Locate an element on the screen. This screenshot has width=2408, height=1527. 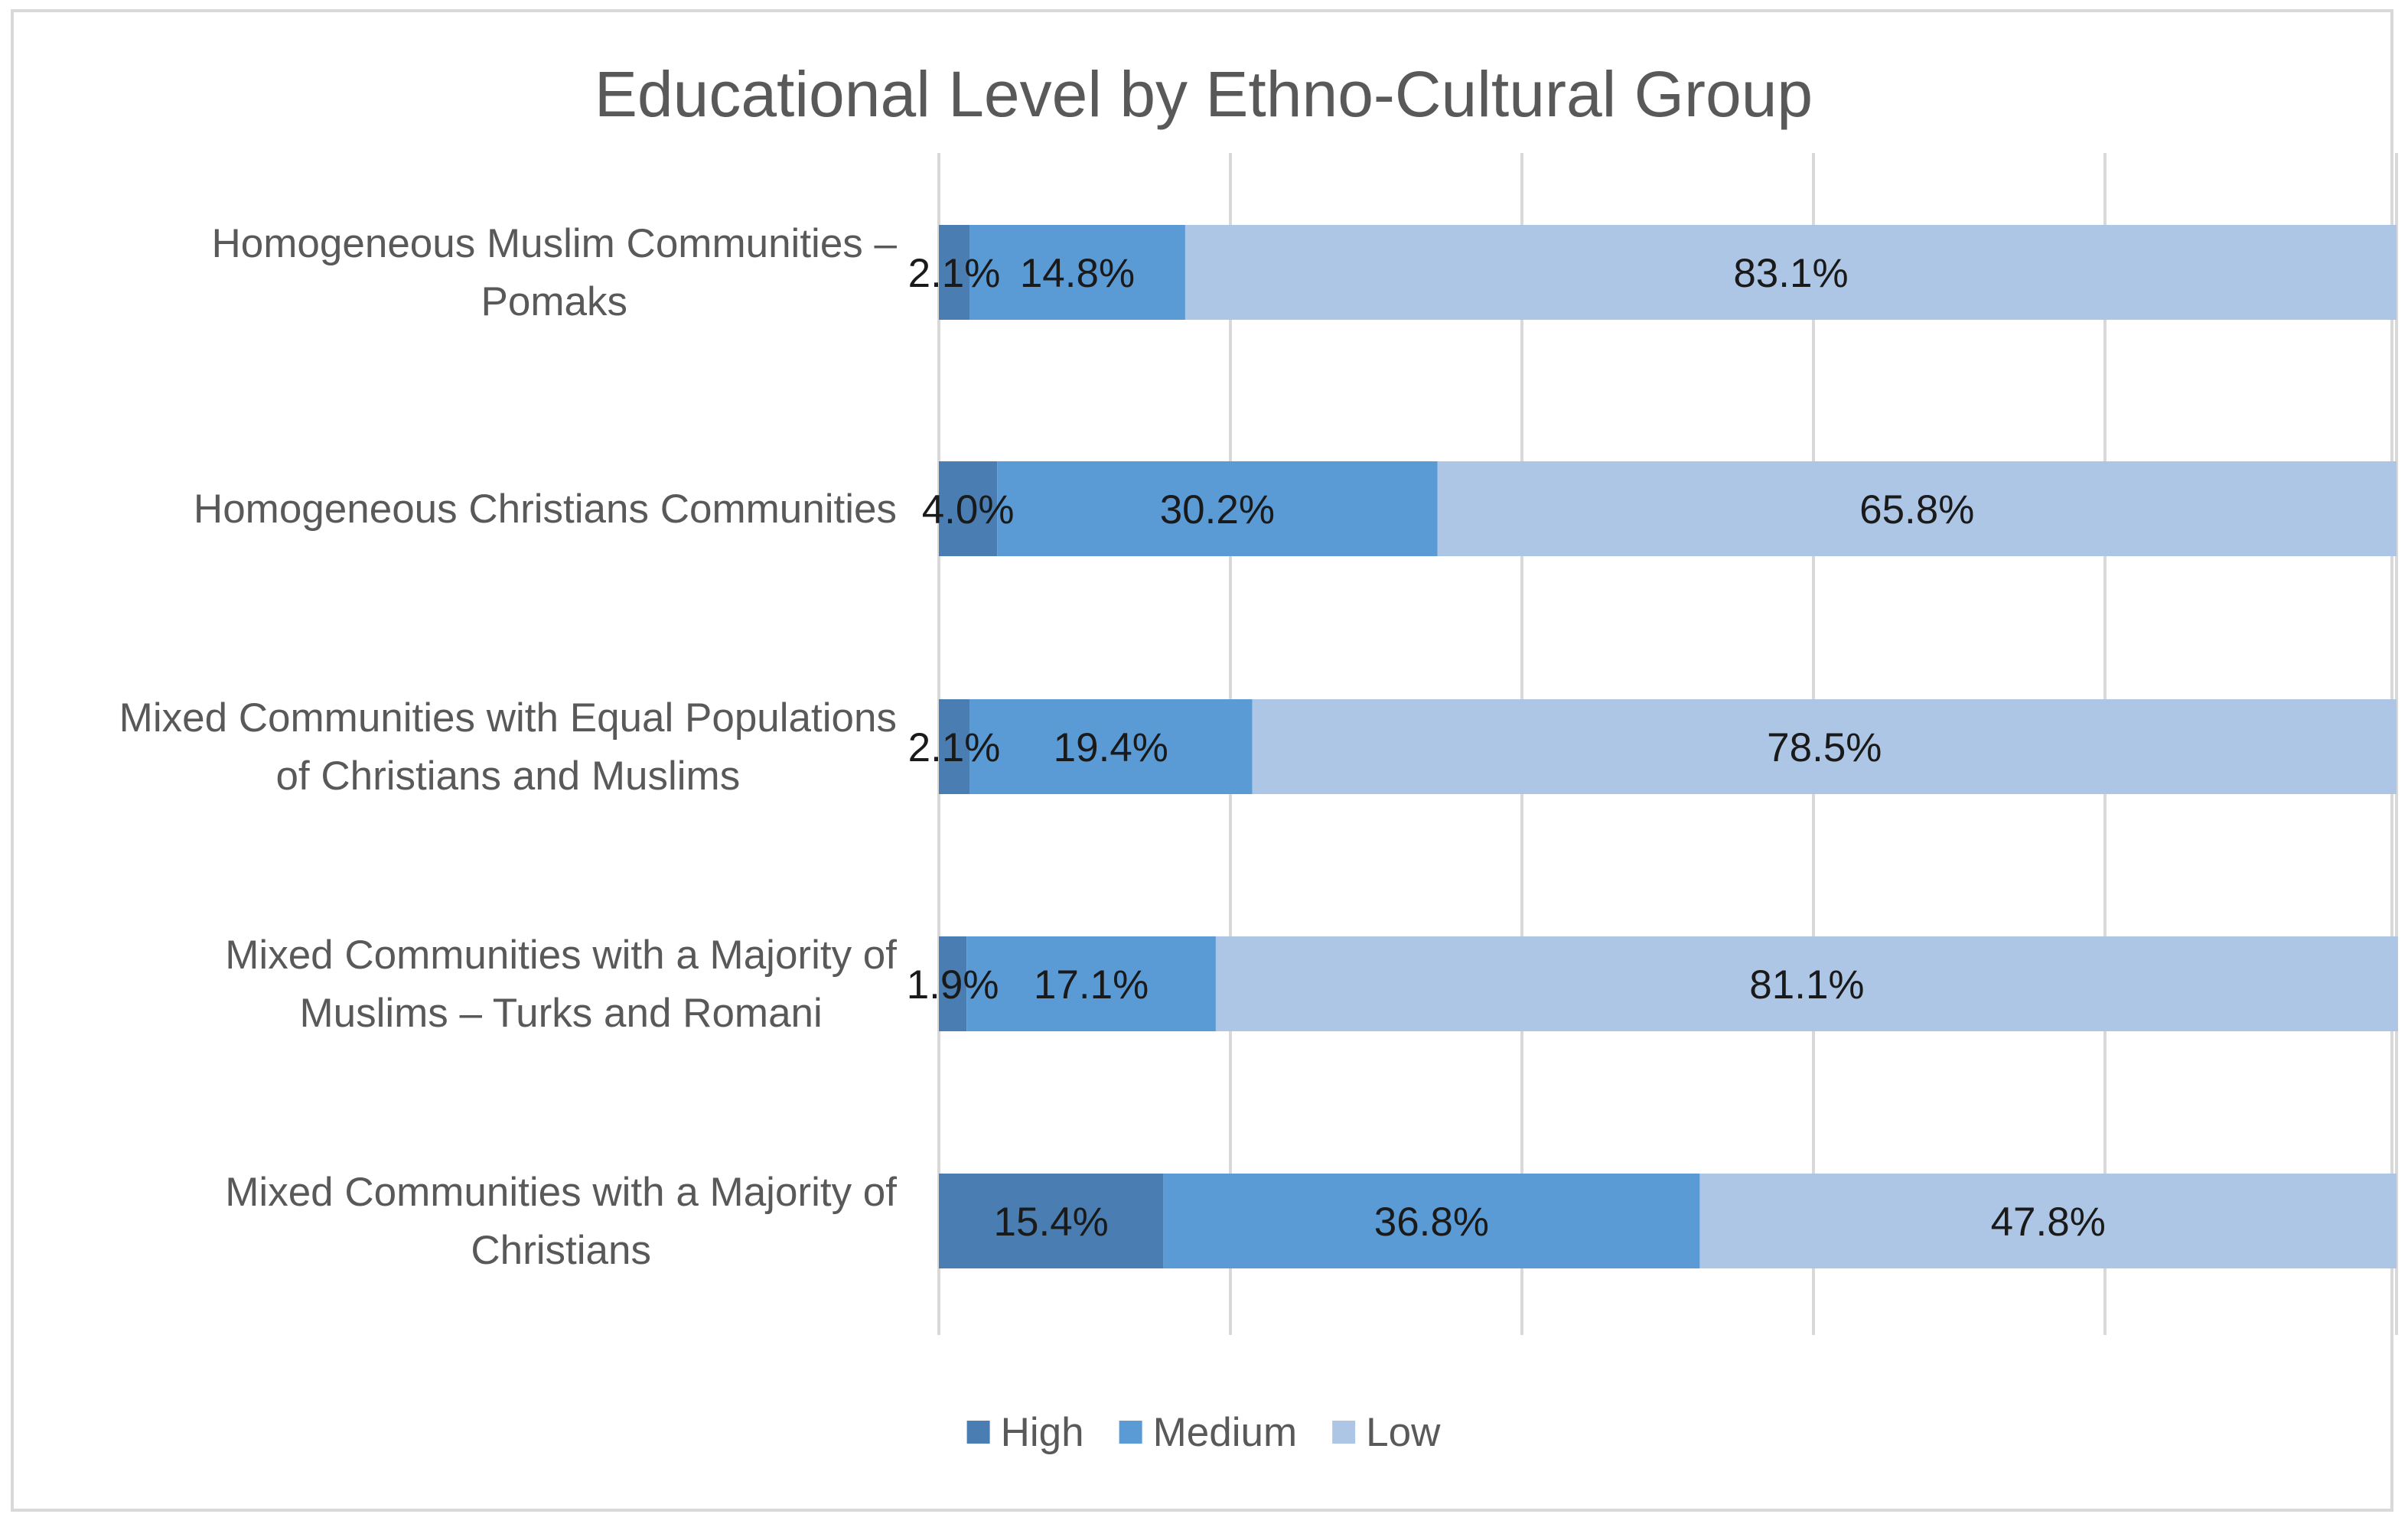
data-label-medium-4: 36.8% is located at coordinates (1431, 1222).